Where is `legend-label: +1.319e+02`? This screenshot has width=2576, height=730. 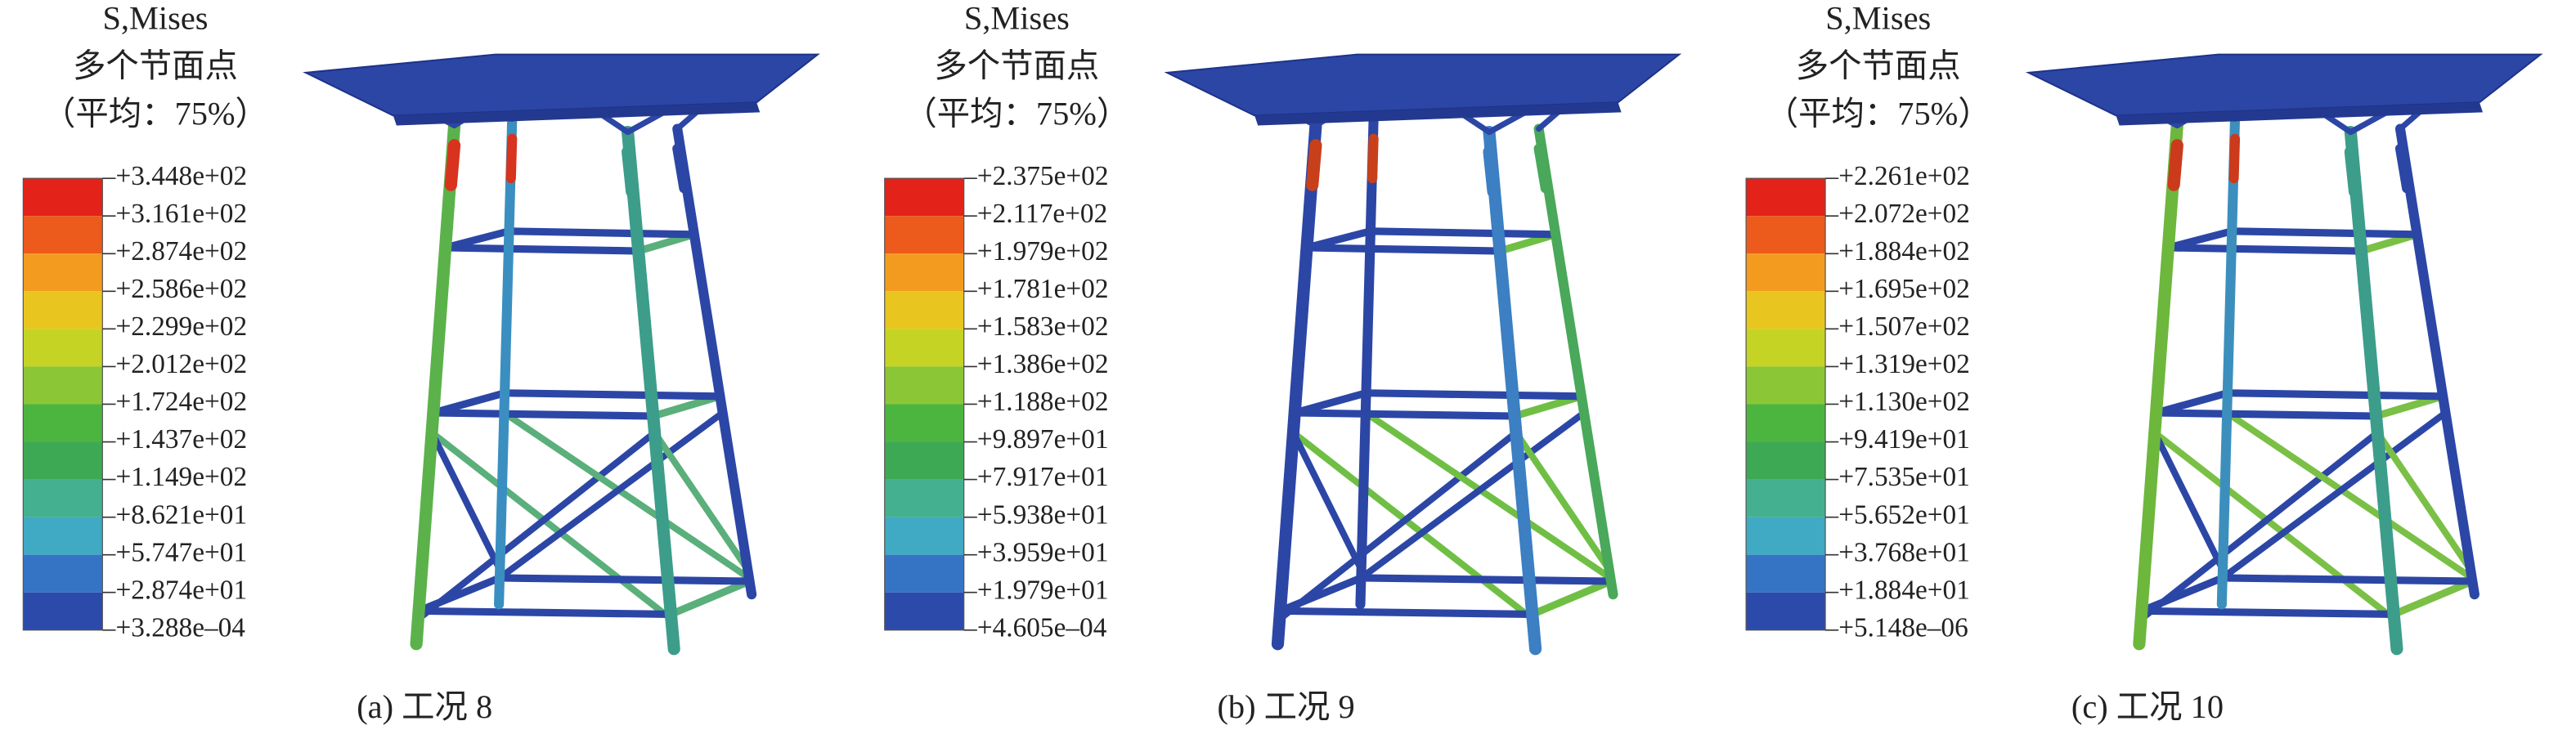
legend-label: +1.319e+02 is located at coordinates (1904, 364).